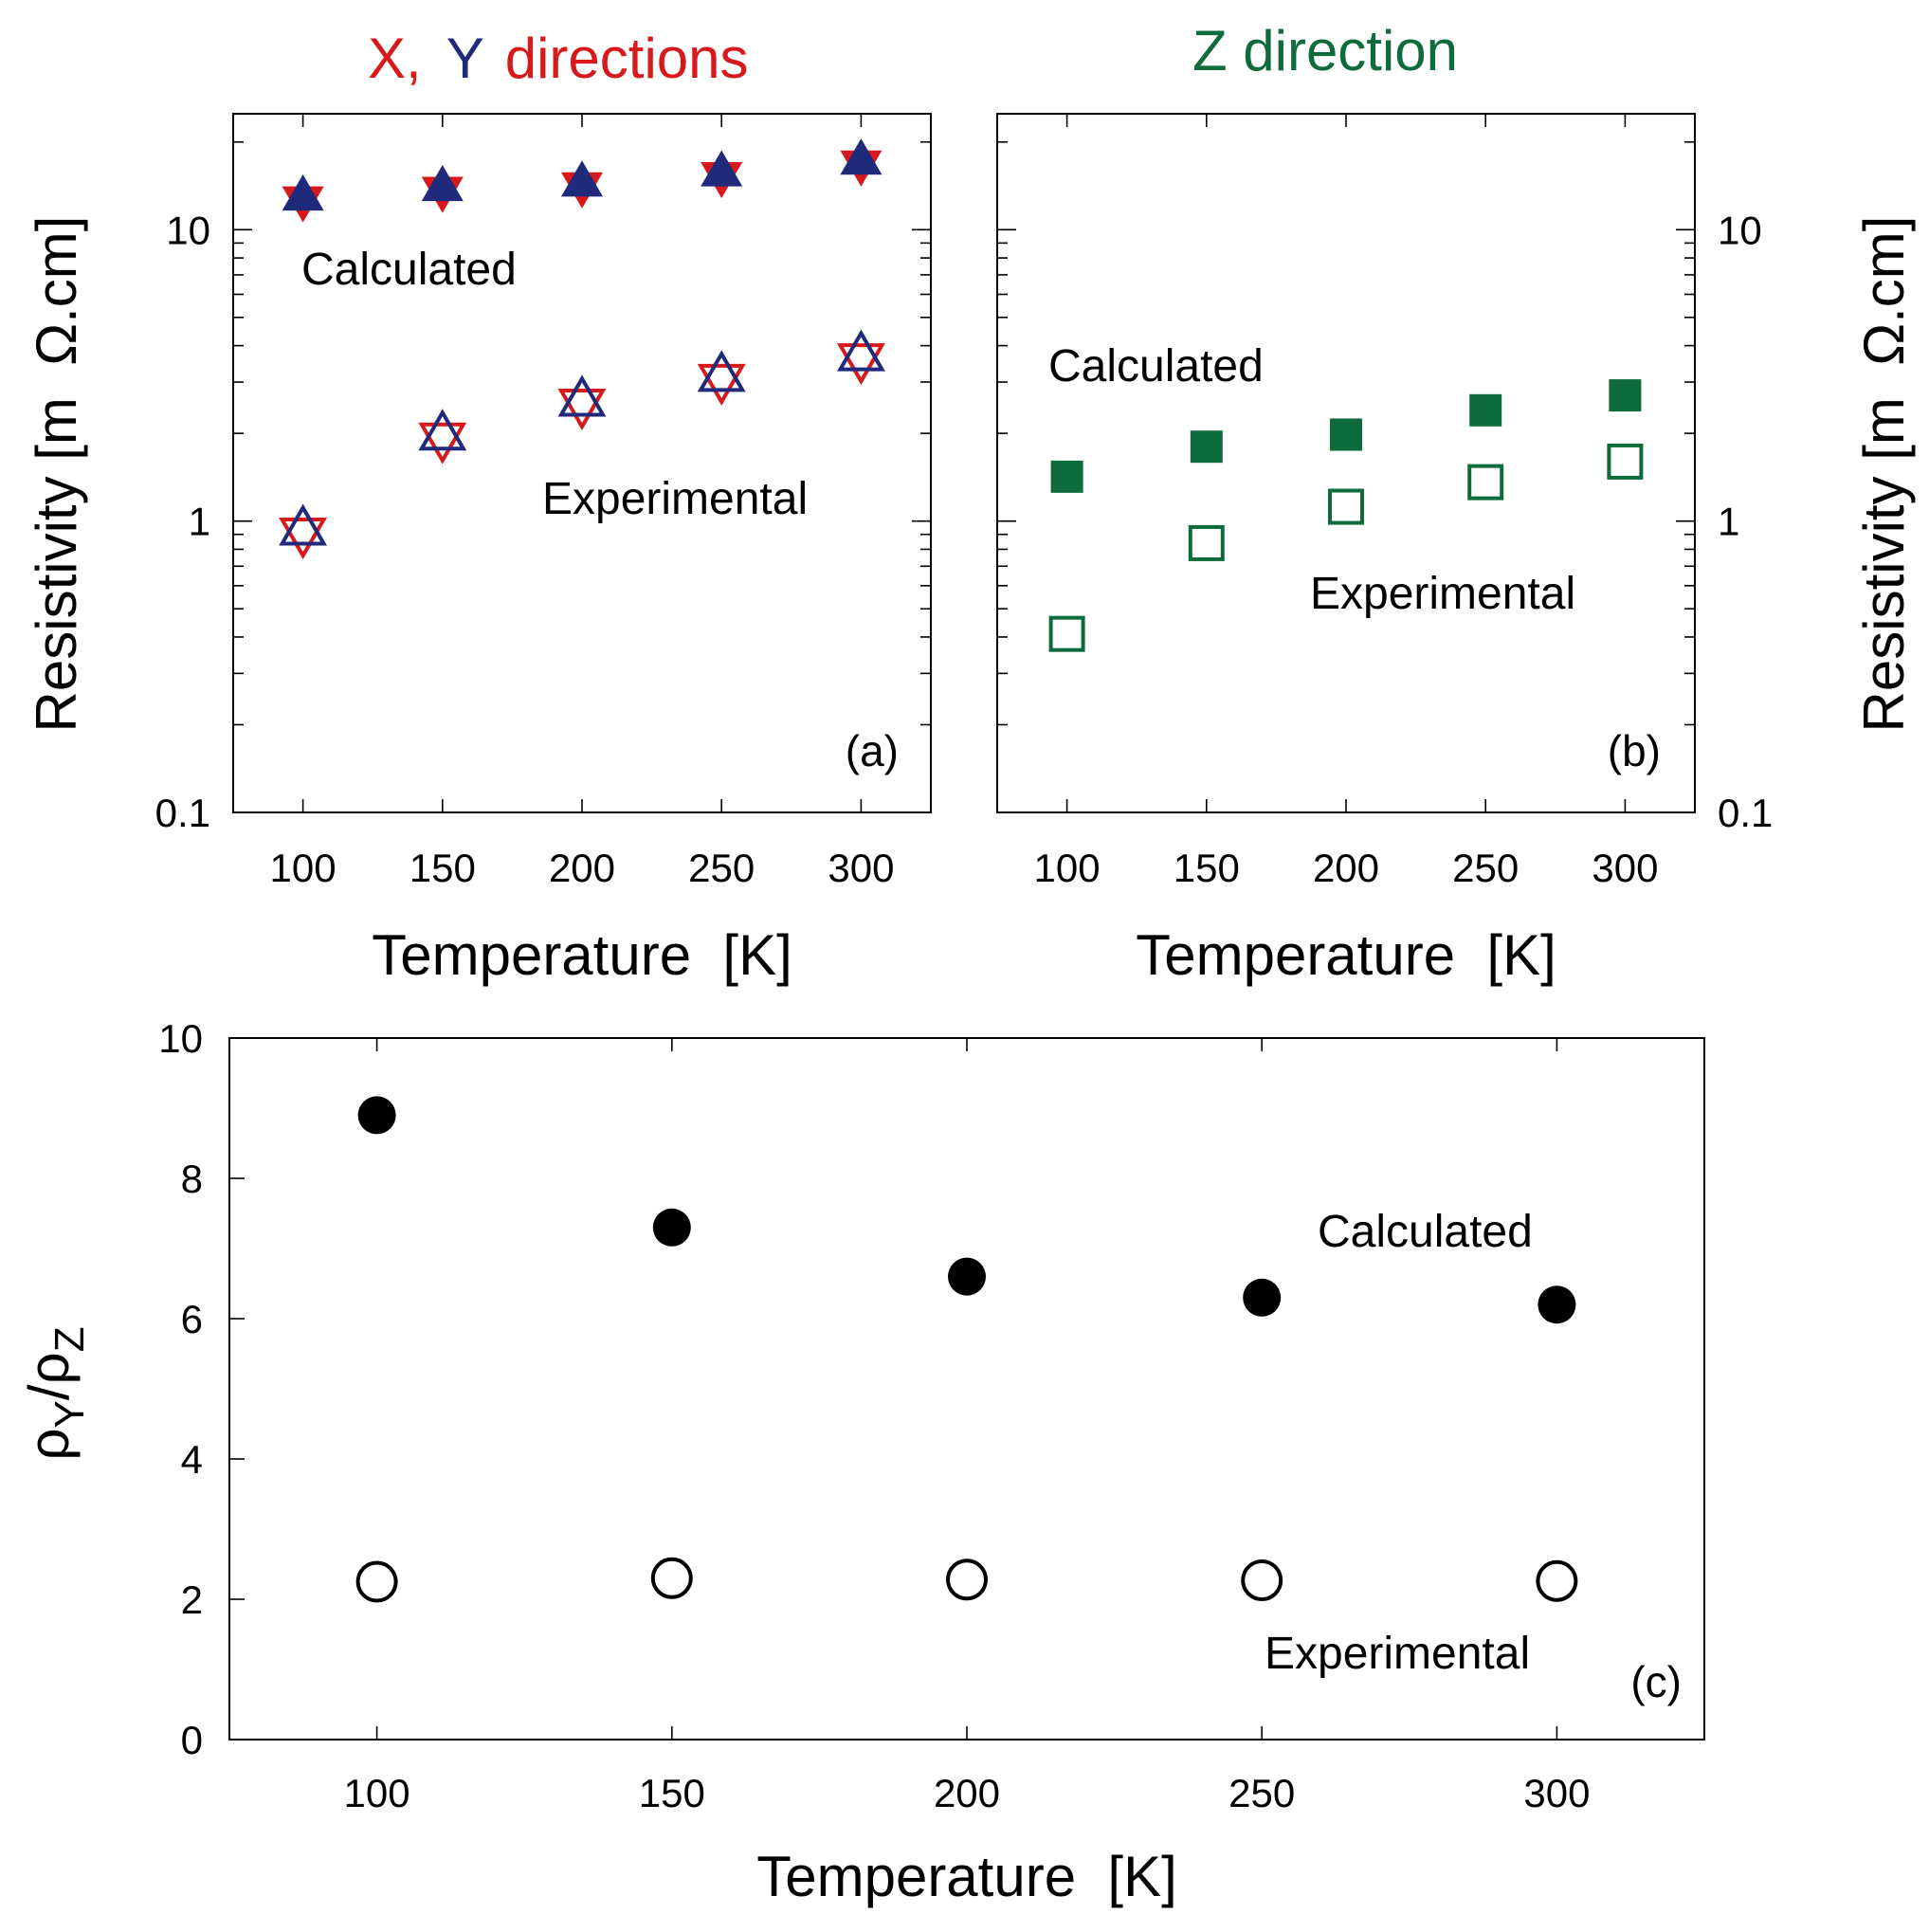  I want to click on panel-label: (b), so click(1634, 751).